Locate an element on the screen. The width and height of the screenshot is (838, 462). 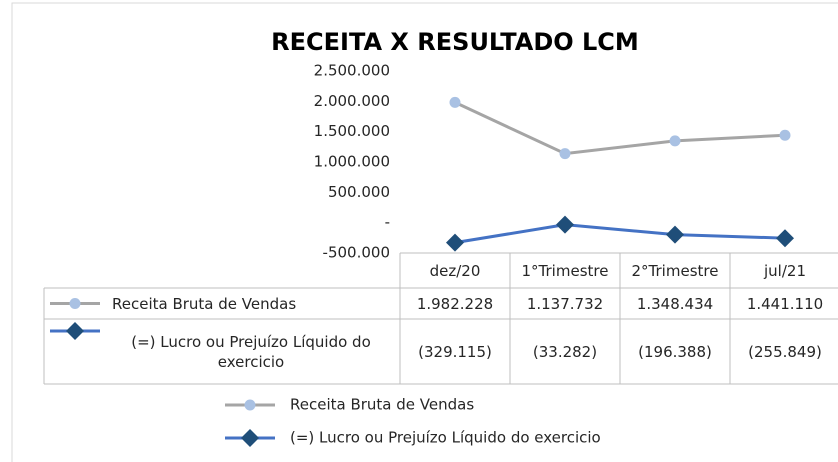
x-tick-label: 2°Trimestre is located at coordinates (675, 270).